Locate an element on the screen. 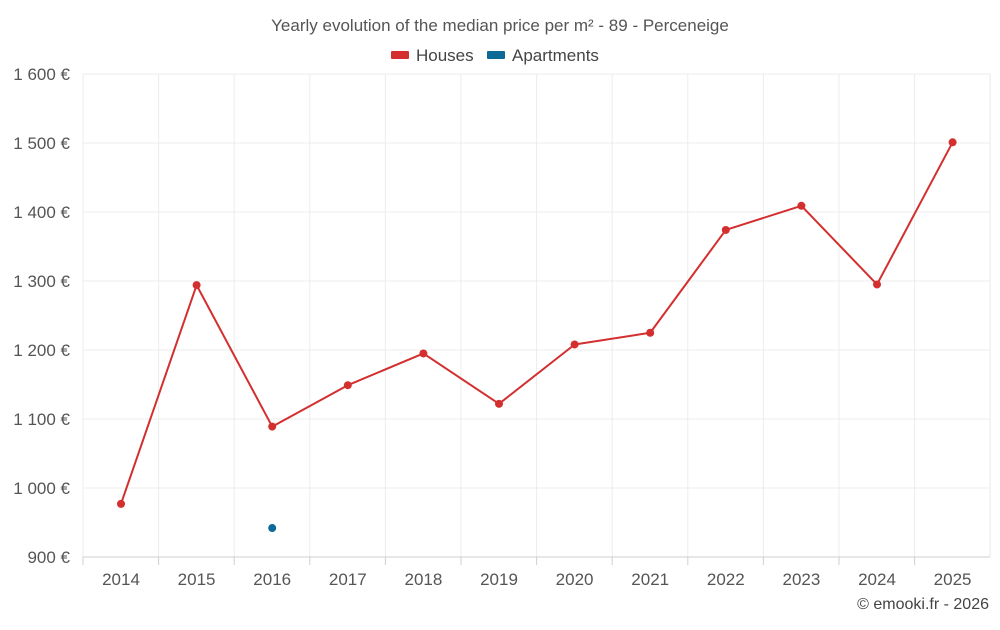 This screenshot has width=1000, height=630. x-tick-label: 2023 is located at coordinates (801, 579).